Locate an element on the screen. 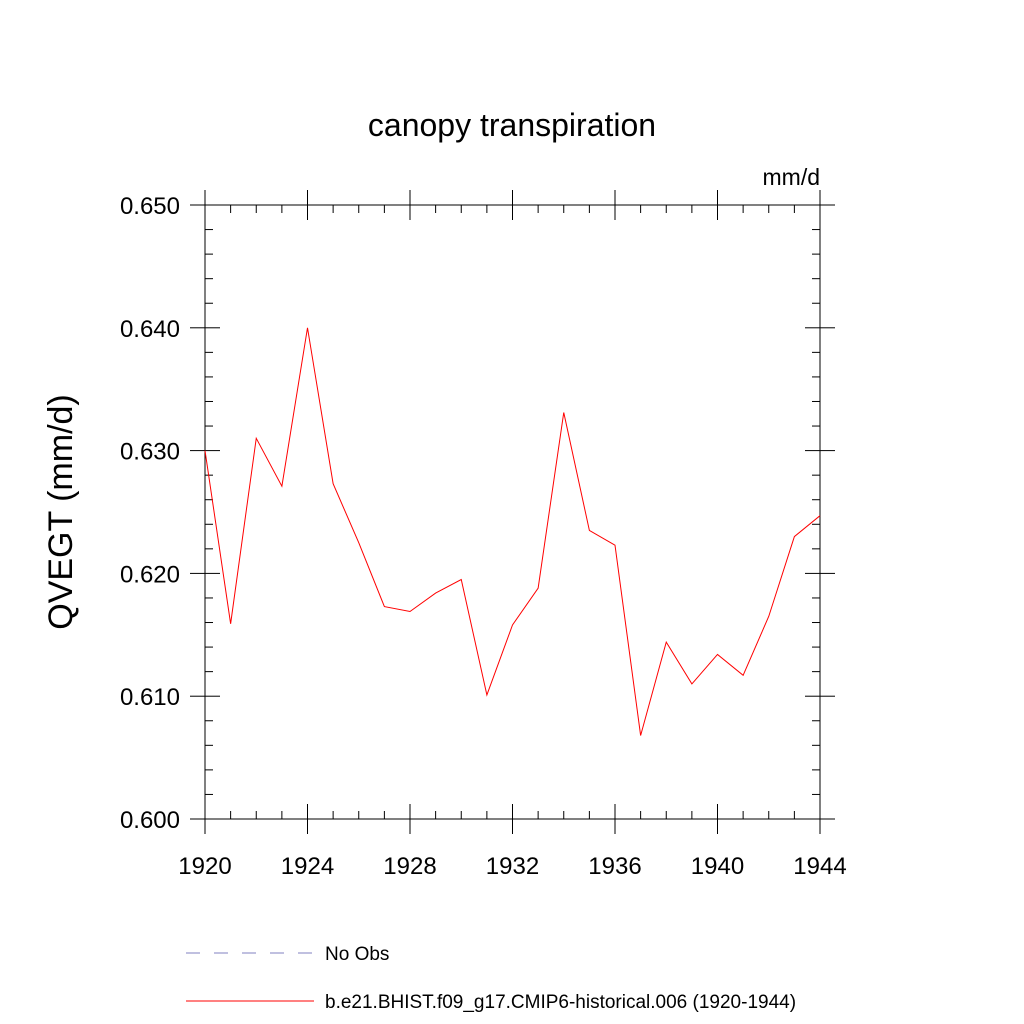  y-tick-label: 0.640 is located at coordinates (150, 329).